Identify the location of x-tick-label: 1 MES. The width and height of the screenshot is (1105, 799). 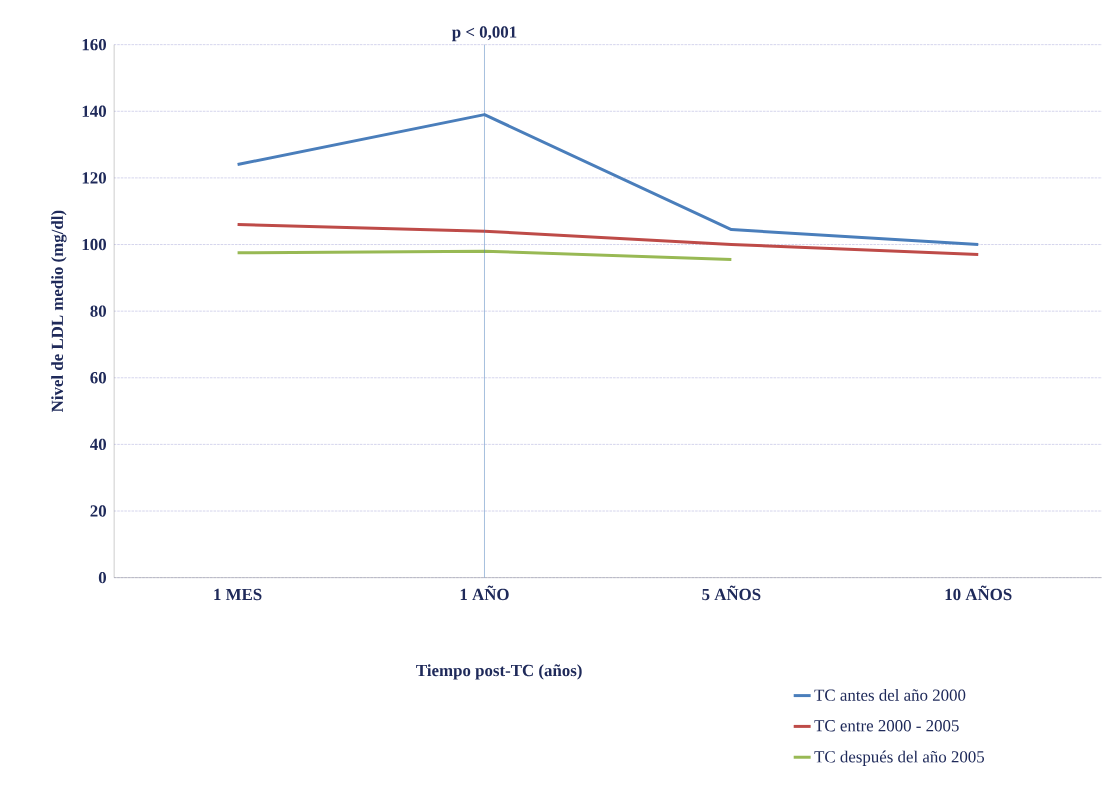
(238, 594).